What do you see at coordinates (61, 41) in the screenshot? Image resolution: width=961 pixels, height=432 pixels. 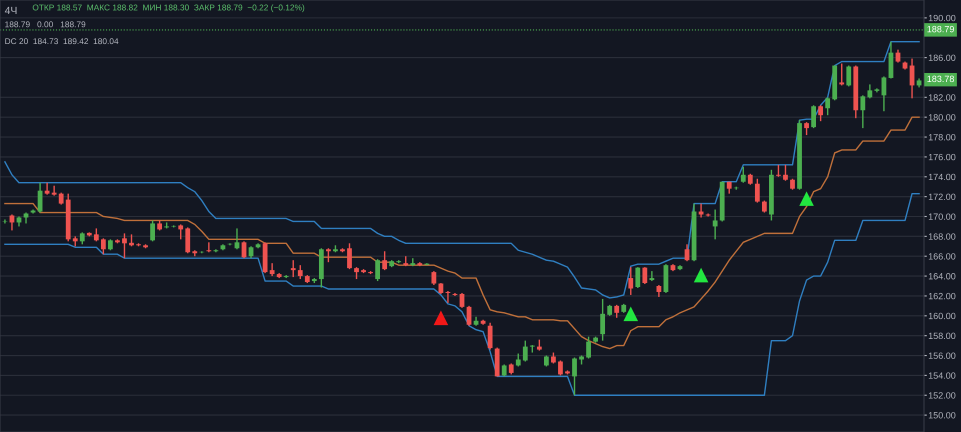 I see `annotation: DC 20 184.73 189.42 180.04` at bounding box center [61, 41].